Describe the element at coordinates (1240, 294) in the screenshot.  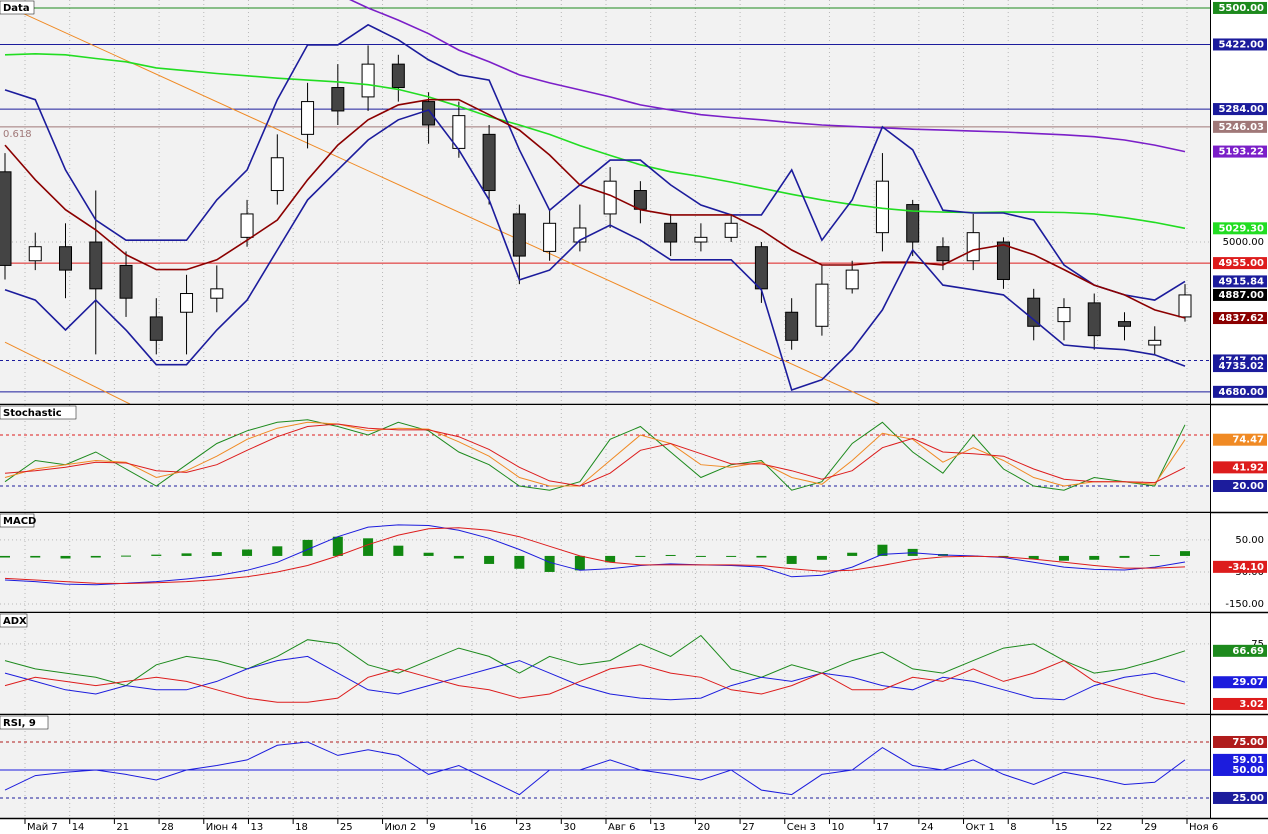
I see `close-label-box` at that location.